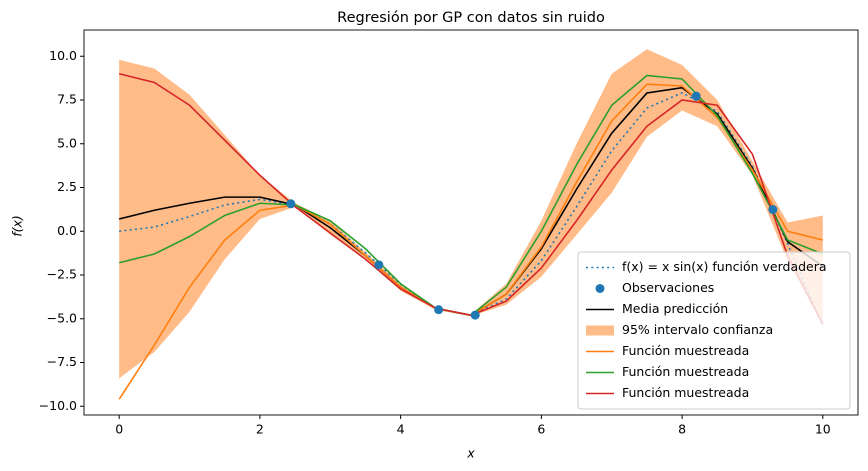 The image size is (868, 471). I want to click on x-tick-label: 6, so click(541, 429).